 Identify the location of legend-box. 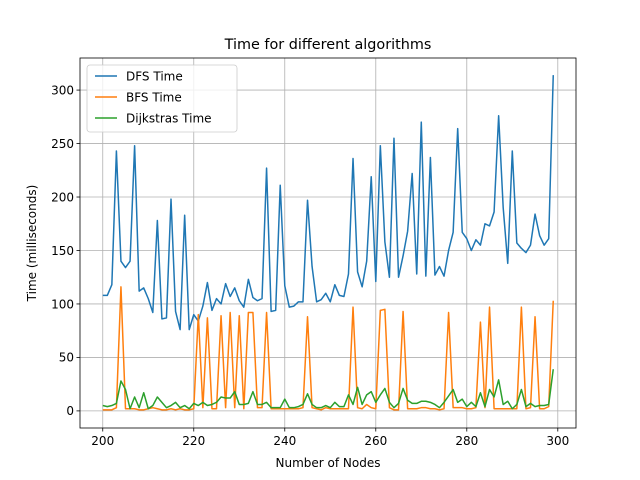
(162, 98).